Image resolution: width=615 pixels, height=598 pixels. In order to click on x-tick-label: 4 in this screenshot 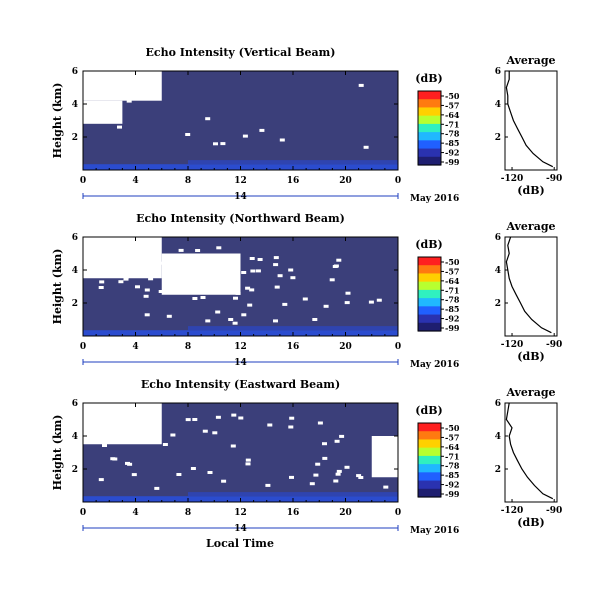, I will do `click(135, 181)`.